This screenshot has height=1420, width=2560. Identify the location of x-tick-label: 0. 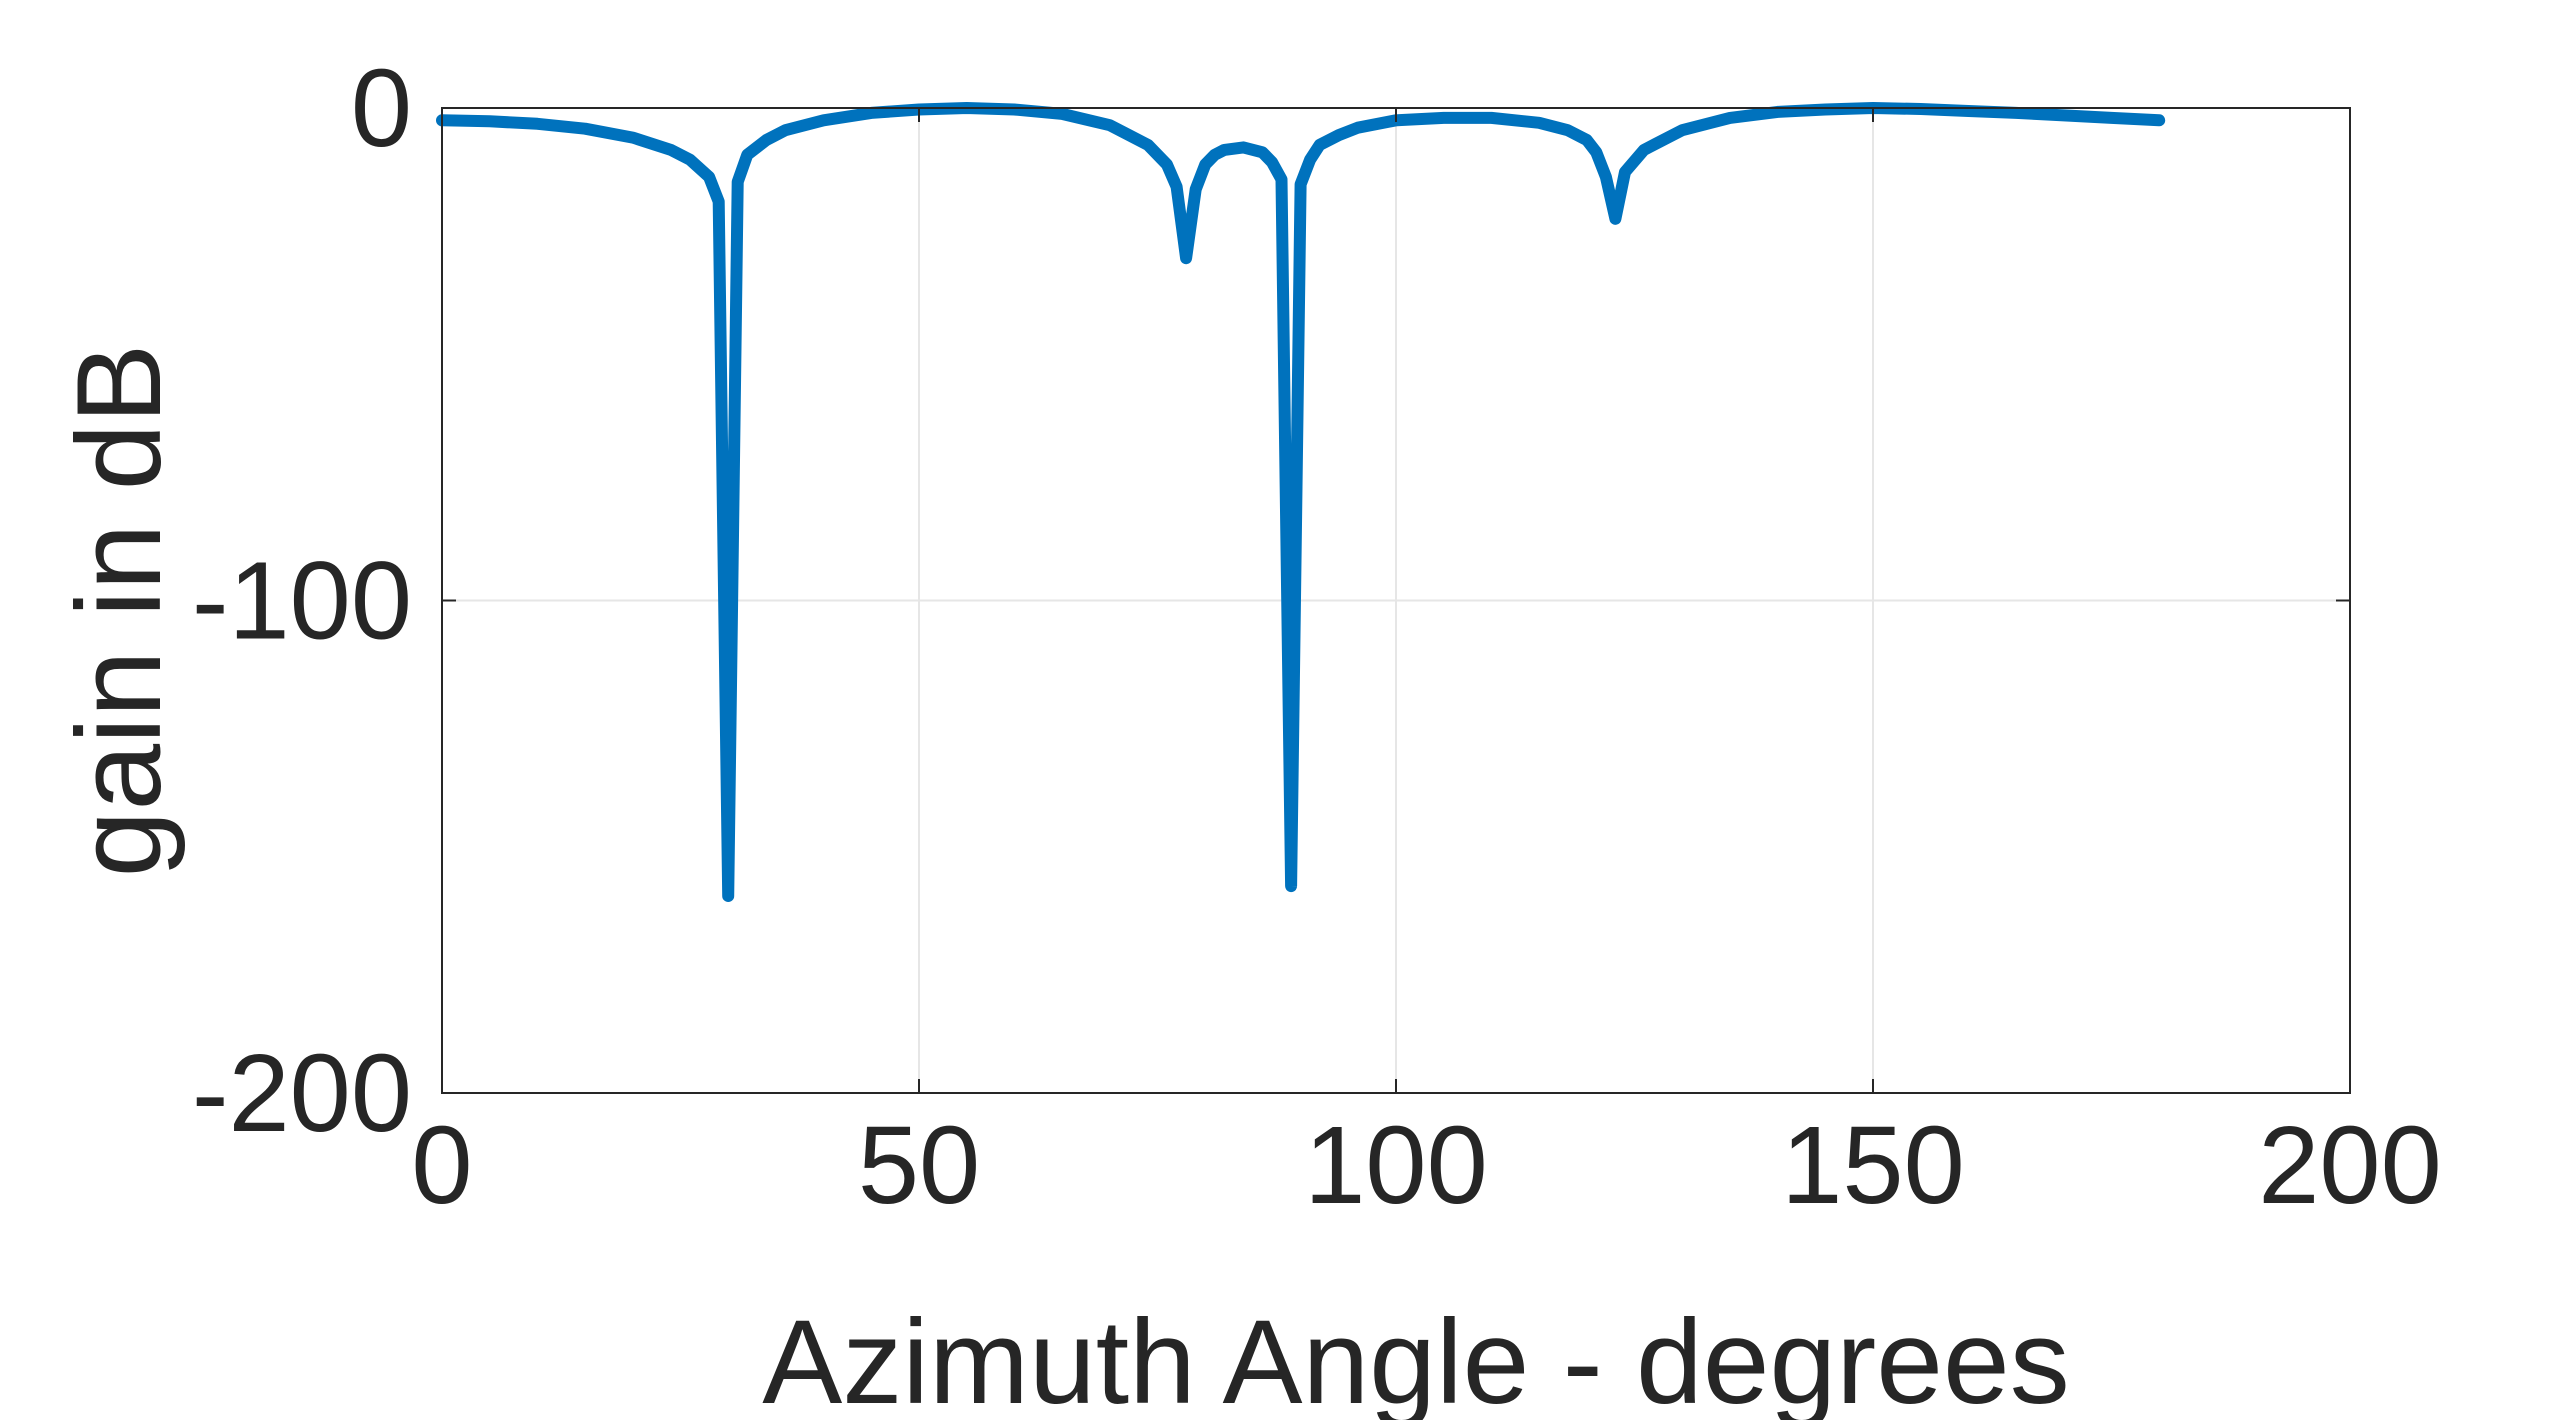
(441, 1165).